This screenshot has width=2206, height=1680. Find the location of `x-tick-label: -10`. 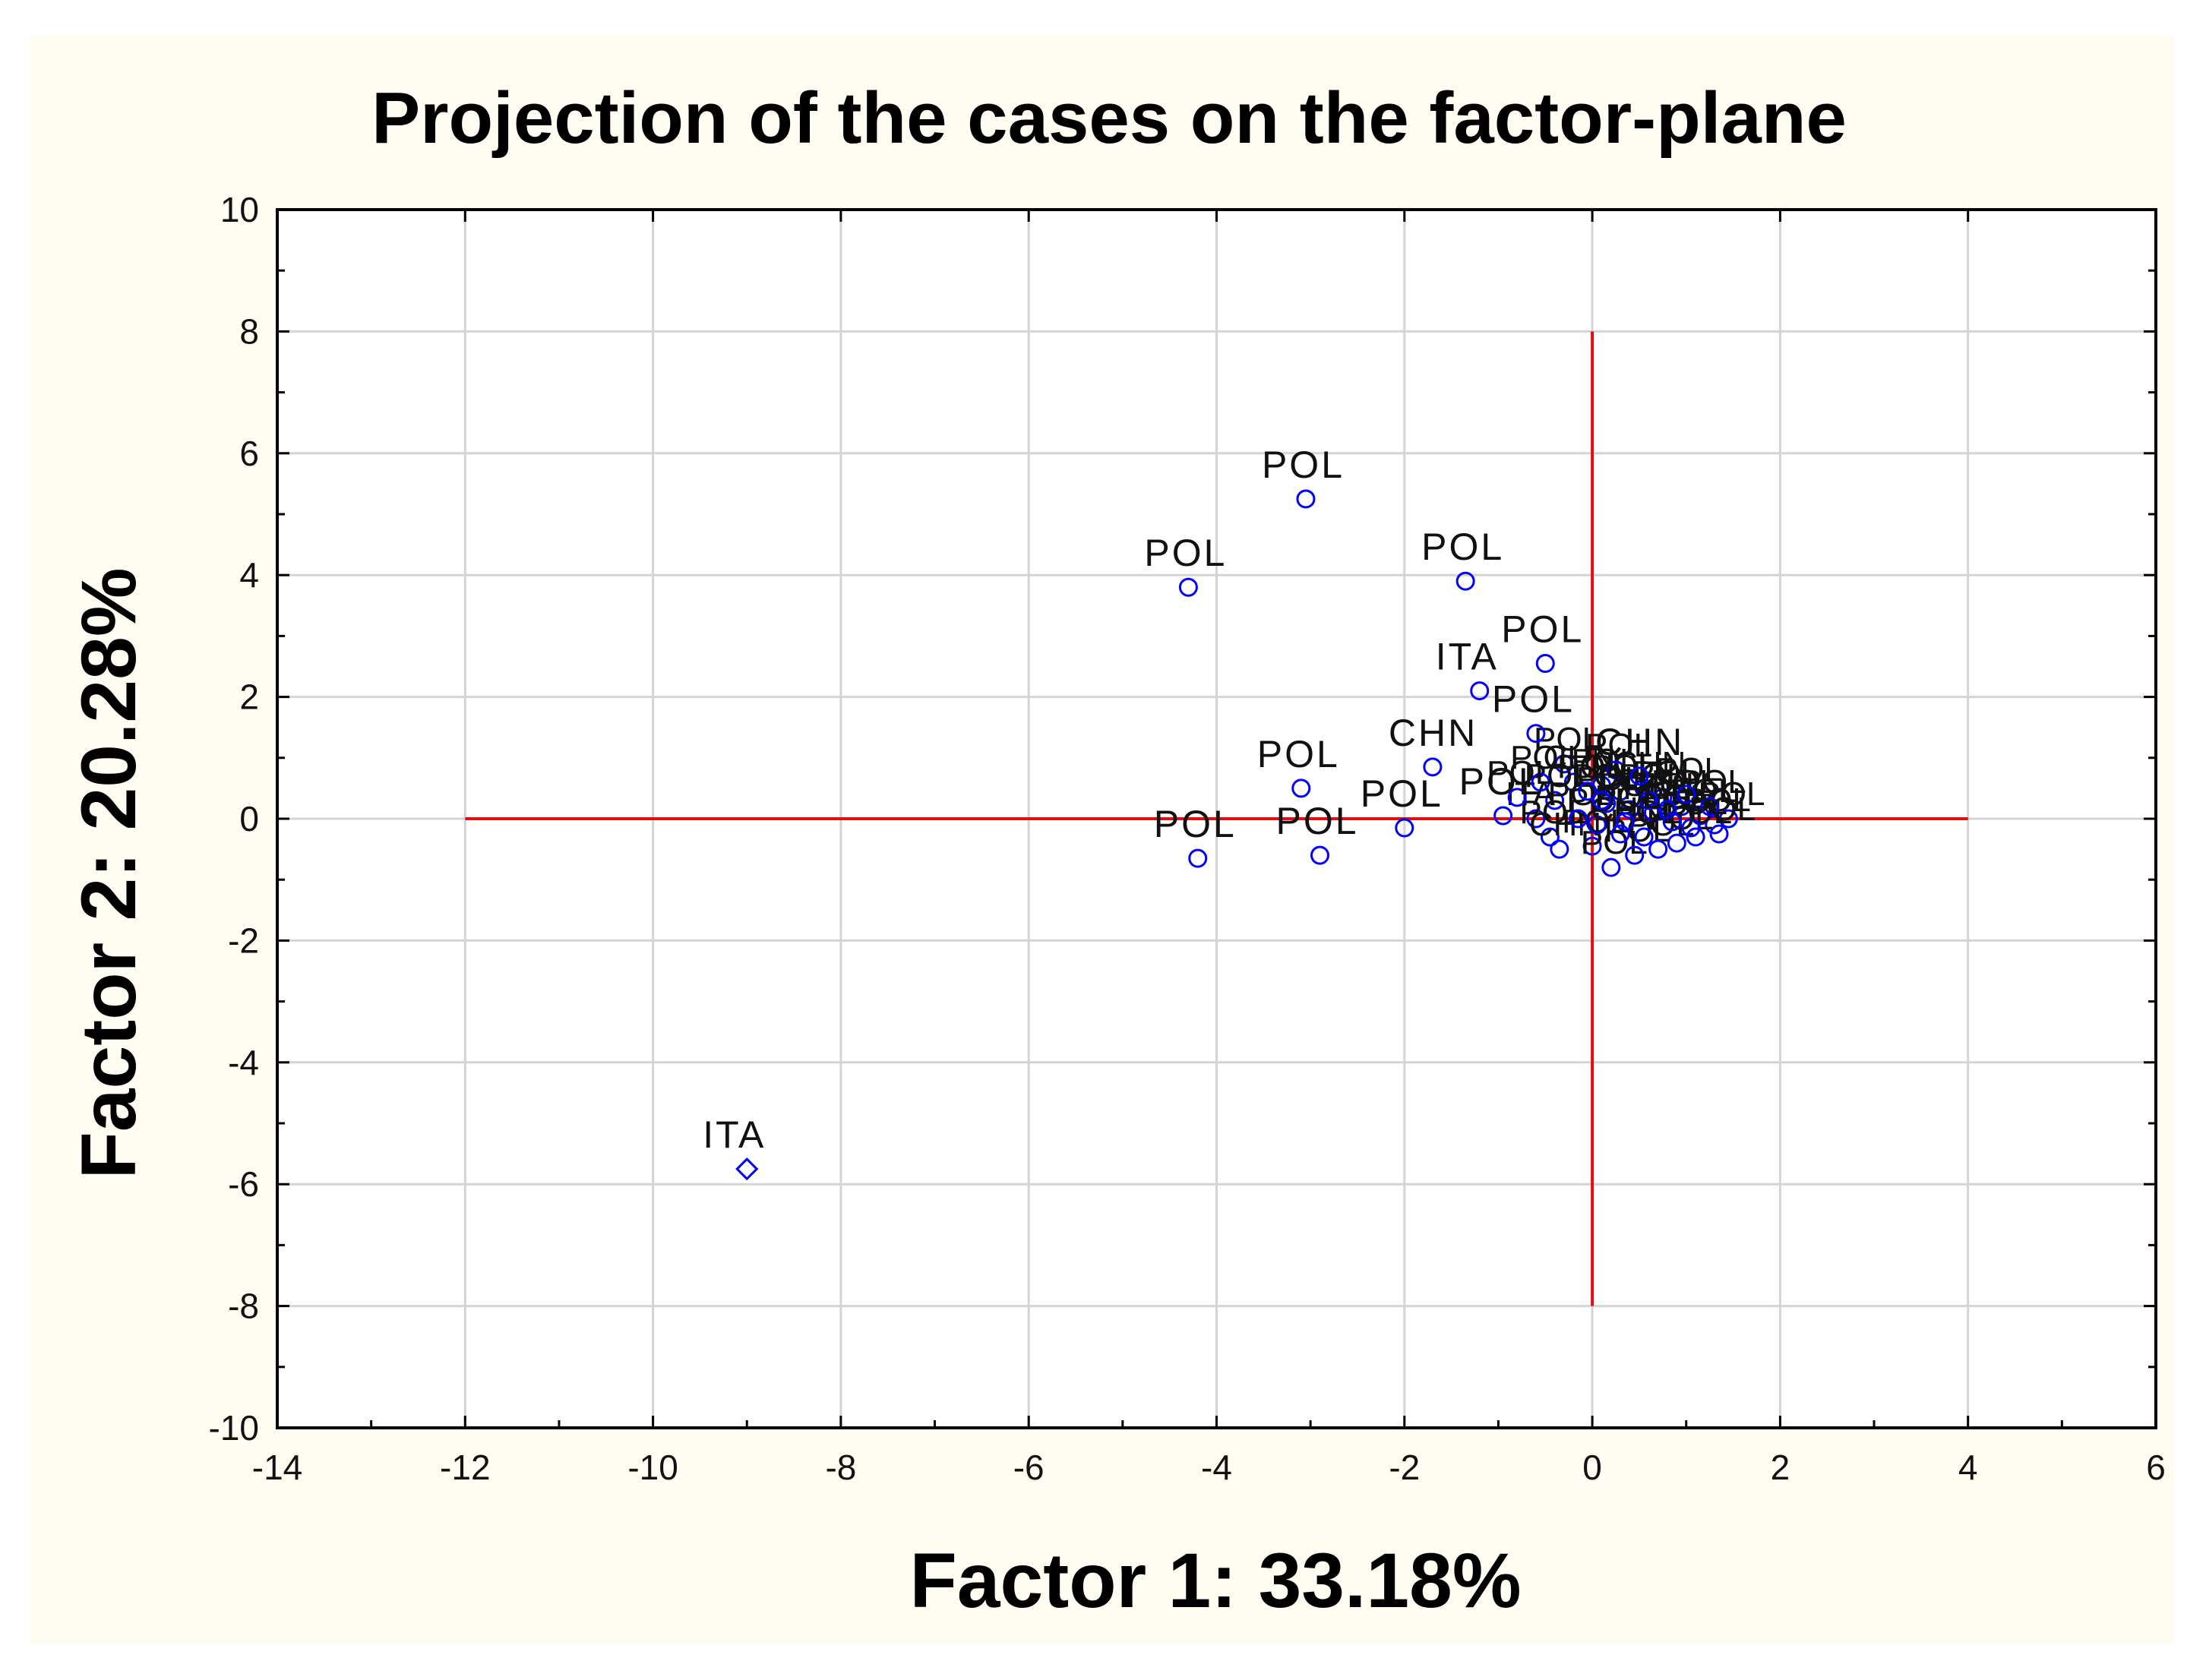

x-tick-label: -10 is located at coordinates (652, 1467).